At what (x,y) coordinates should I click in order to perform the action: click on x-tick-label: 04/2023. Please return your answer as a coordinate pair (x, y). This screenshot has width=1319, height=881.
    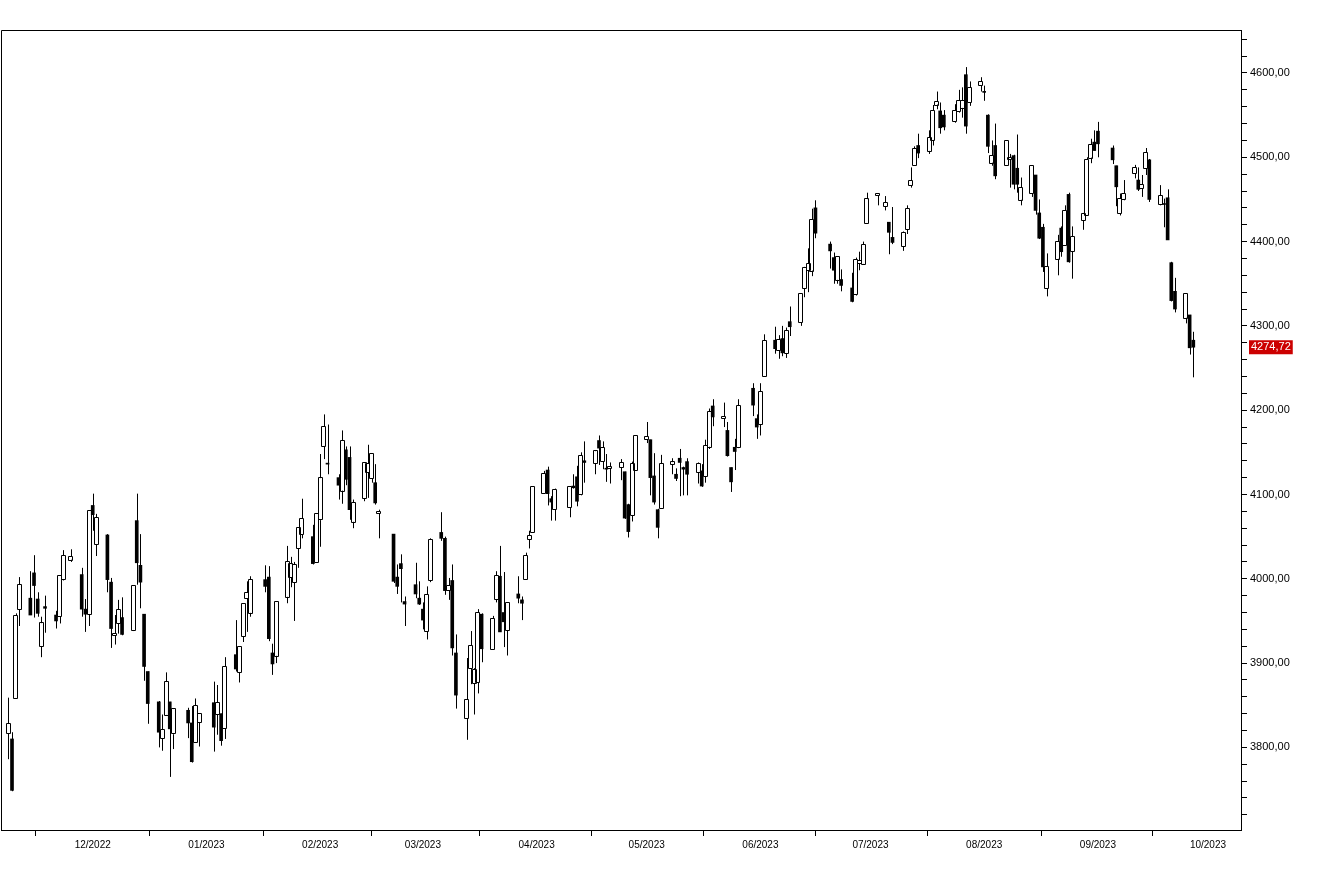
    Looking at the image, I should click on (537, 844).